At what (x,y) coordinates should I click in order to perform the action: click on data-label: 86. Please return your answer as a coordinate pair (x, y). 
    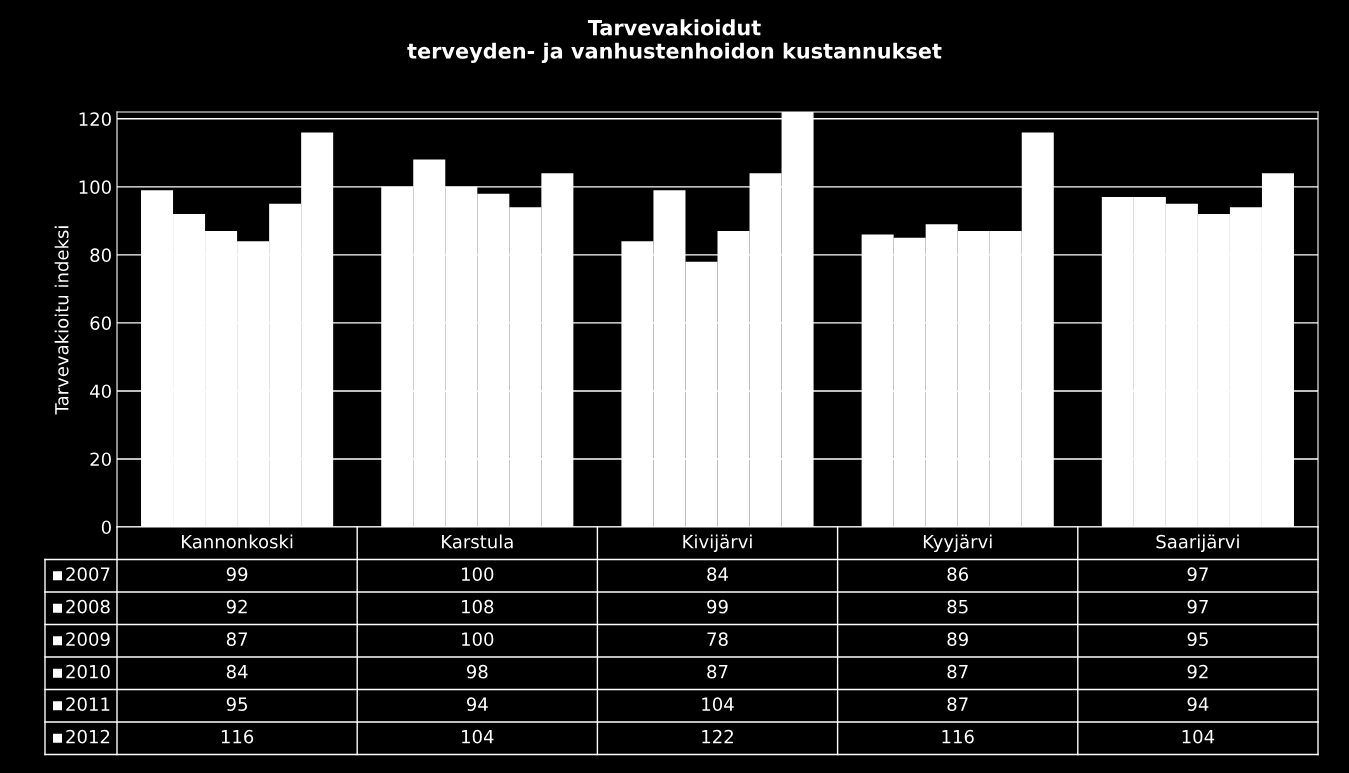
    Looking at the image, I should click on (958, 574).